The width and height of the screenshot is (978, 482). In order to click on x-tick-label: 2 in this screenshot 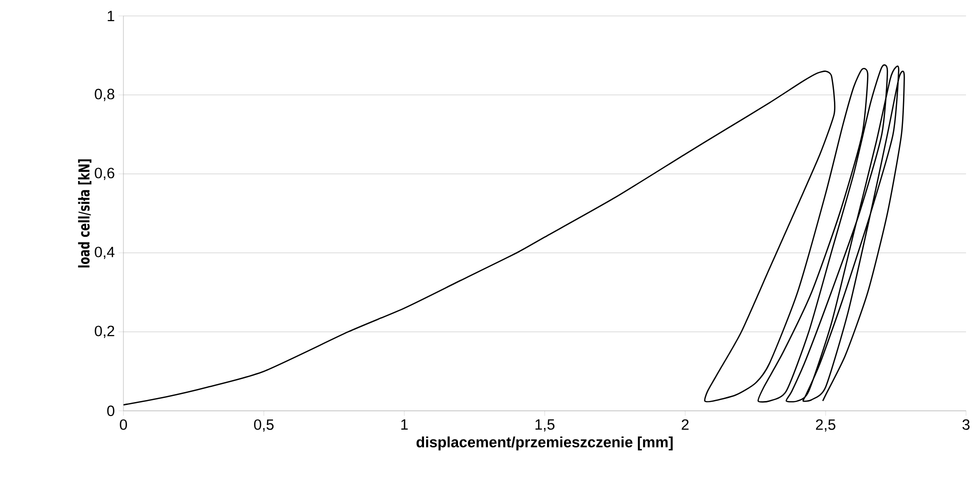, I will do `click(685, 425)`.